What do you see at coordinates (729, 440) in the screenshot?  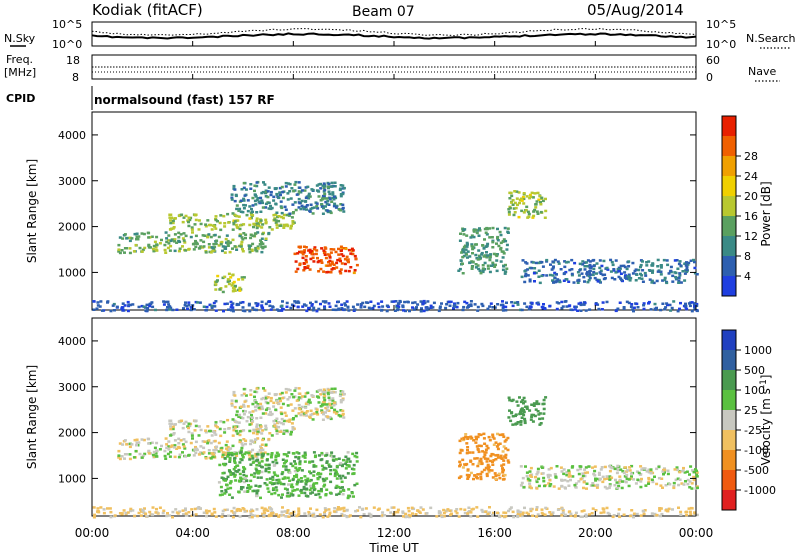 I see `colorbar-swatch` at bounding box center [729, 440].